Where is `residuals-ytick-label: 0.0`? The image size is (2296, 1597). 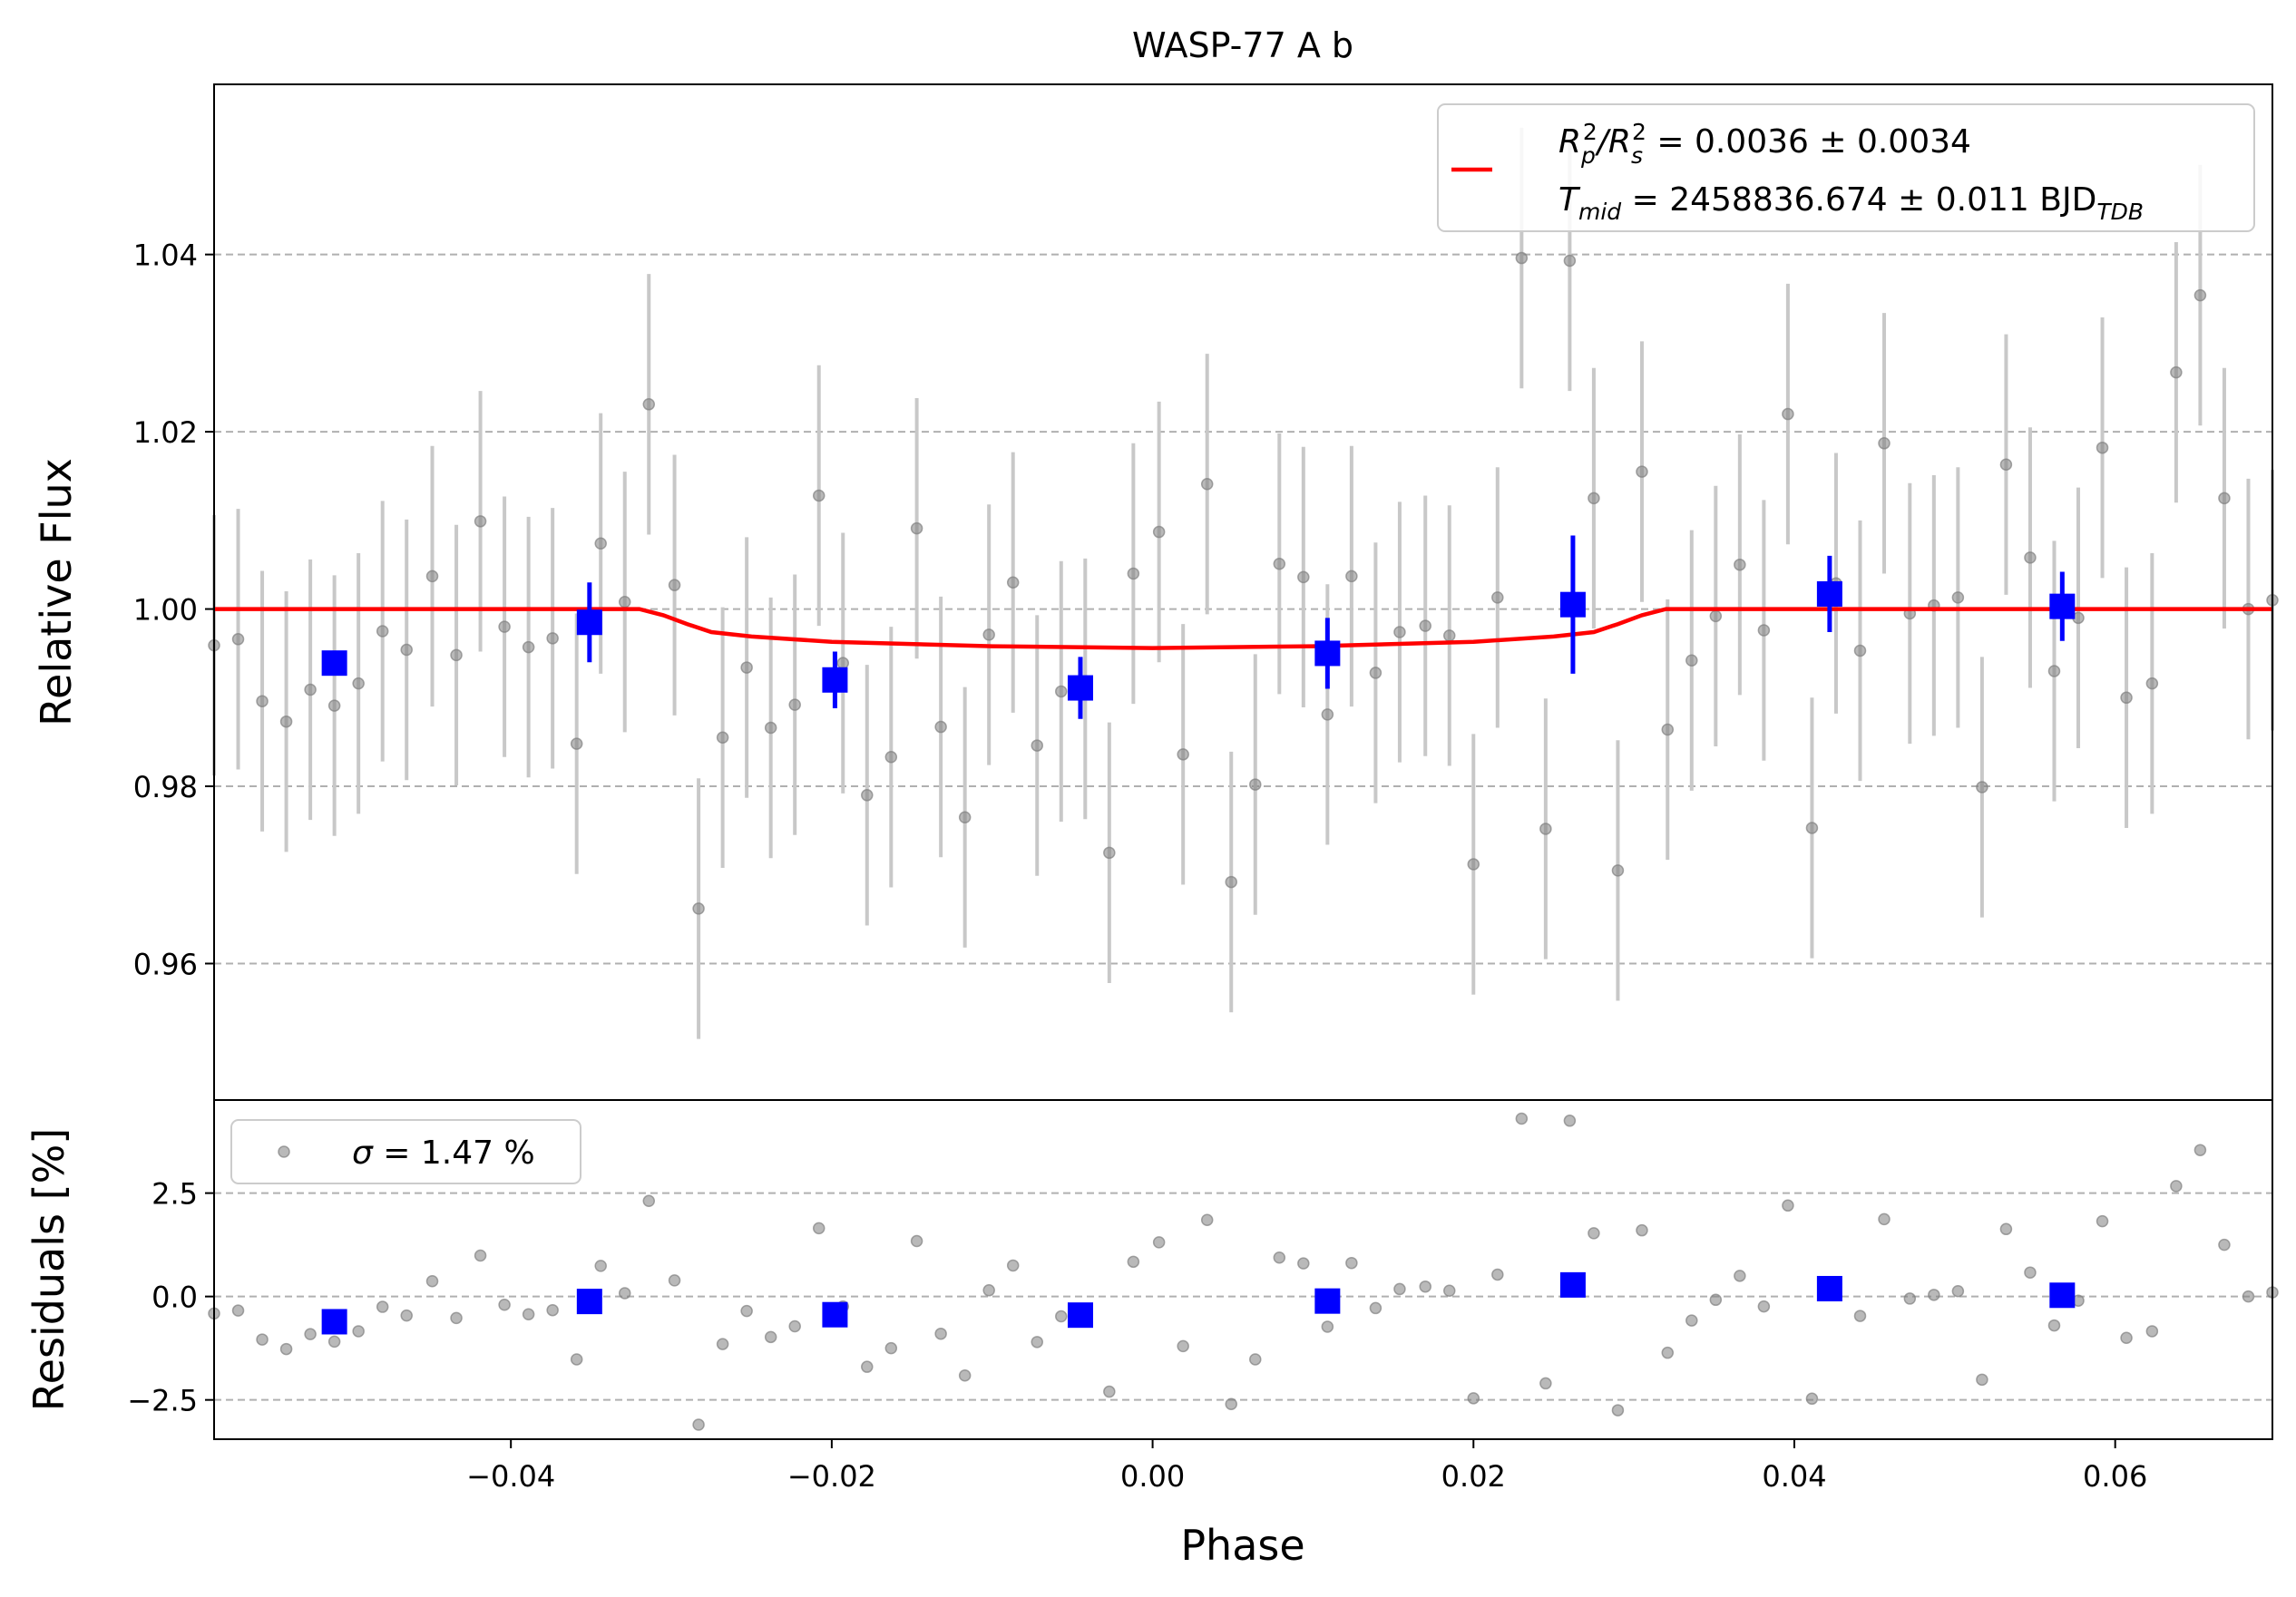
residuals-ytick-label: 0.0 is located at coordinates (174, 1298).